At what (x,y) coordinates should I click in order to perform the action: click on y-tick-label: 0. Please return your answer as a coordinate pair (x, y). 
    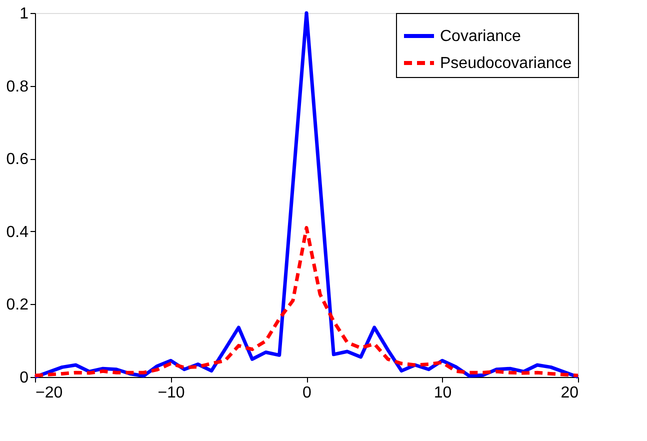
    Looking at the image, I should click on (24, 378).